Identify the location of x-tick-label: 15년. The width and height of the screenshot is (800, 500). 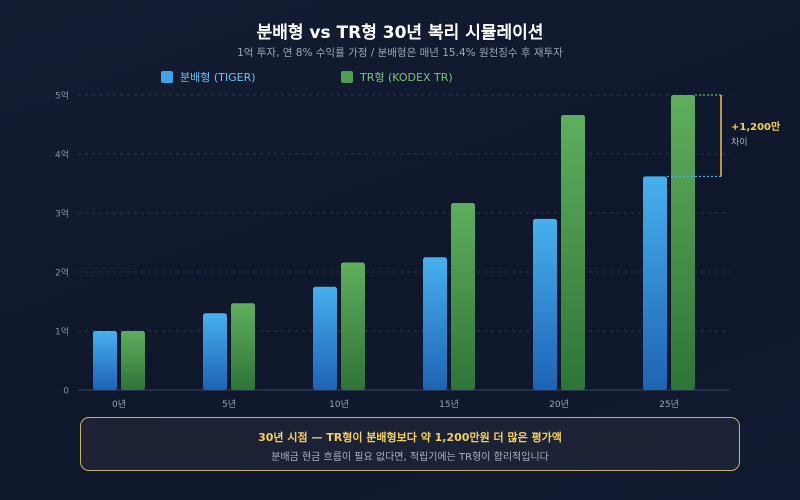
(449, 404).